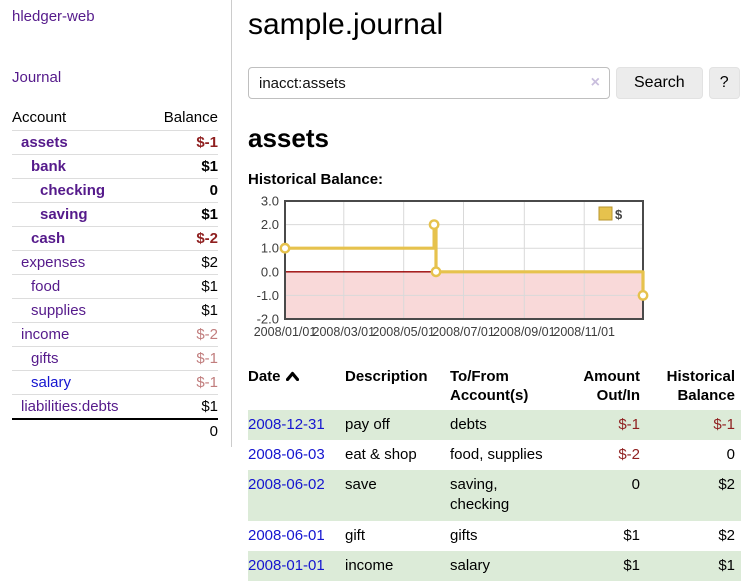  Describe the element at coordinates (700, 386) in the screenshot. I see `register-header-label: Historical Balance` at that location.